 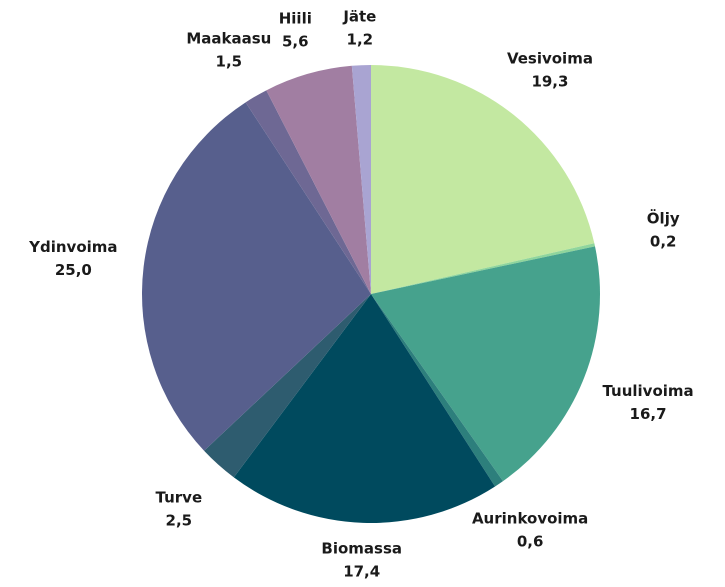 I want to click on slice-label: Aurinkovoima, so click(x=530, y=518).